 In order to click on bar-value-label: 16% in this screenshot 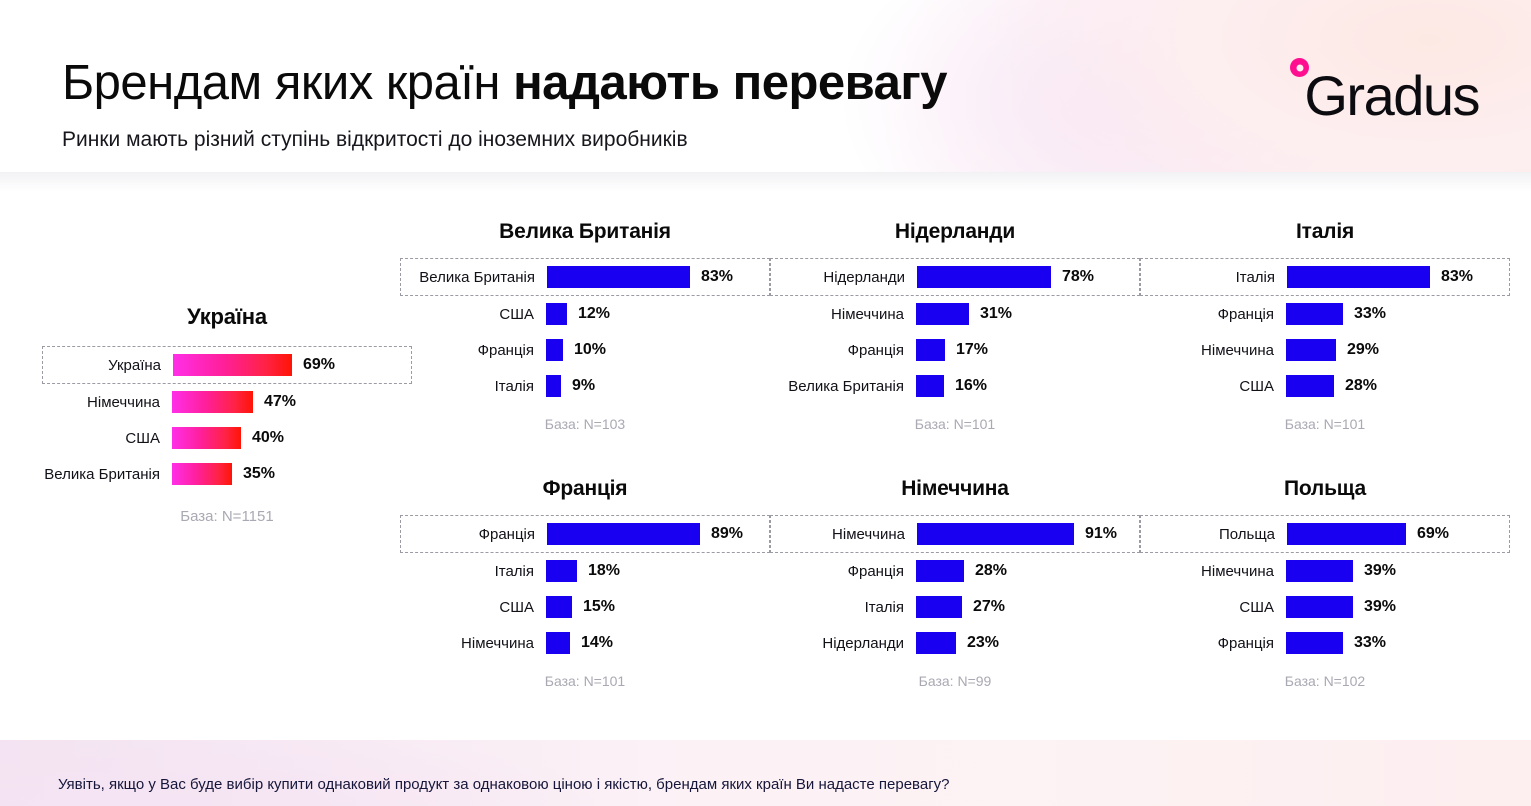, I will do `click(971, 385)`.